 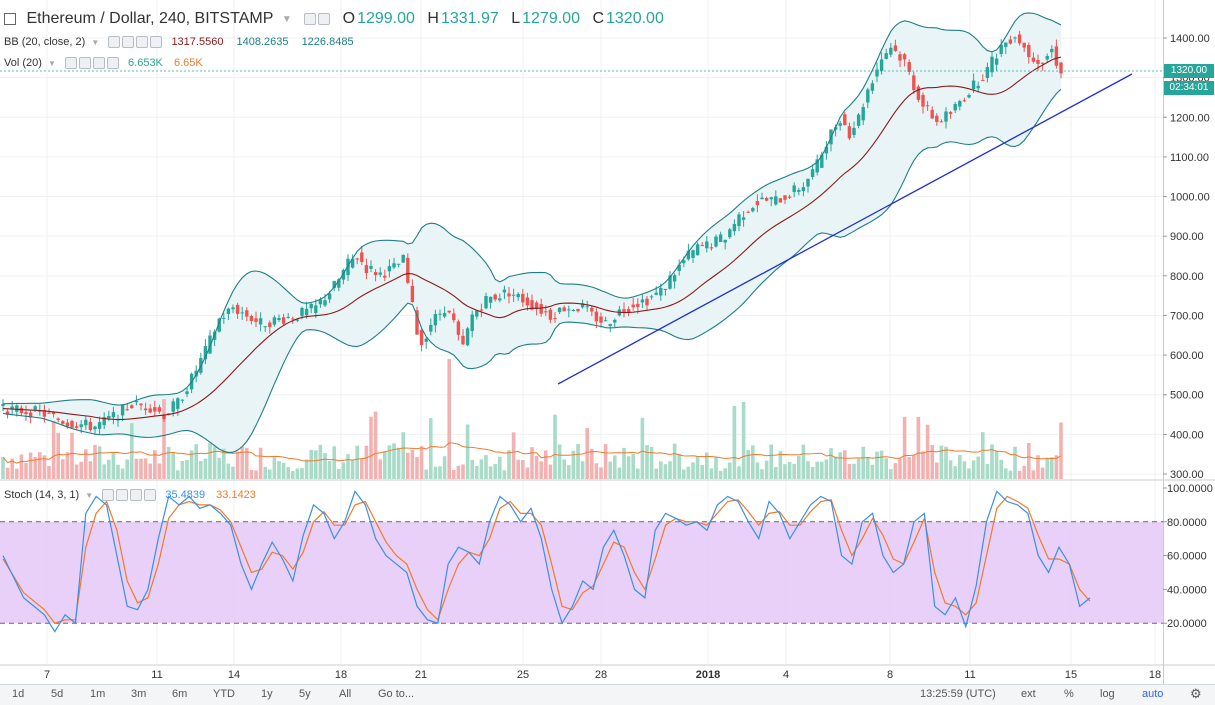 I want to click on log-toggle: log, so click(x=1107, y=694).